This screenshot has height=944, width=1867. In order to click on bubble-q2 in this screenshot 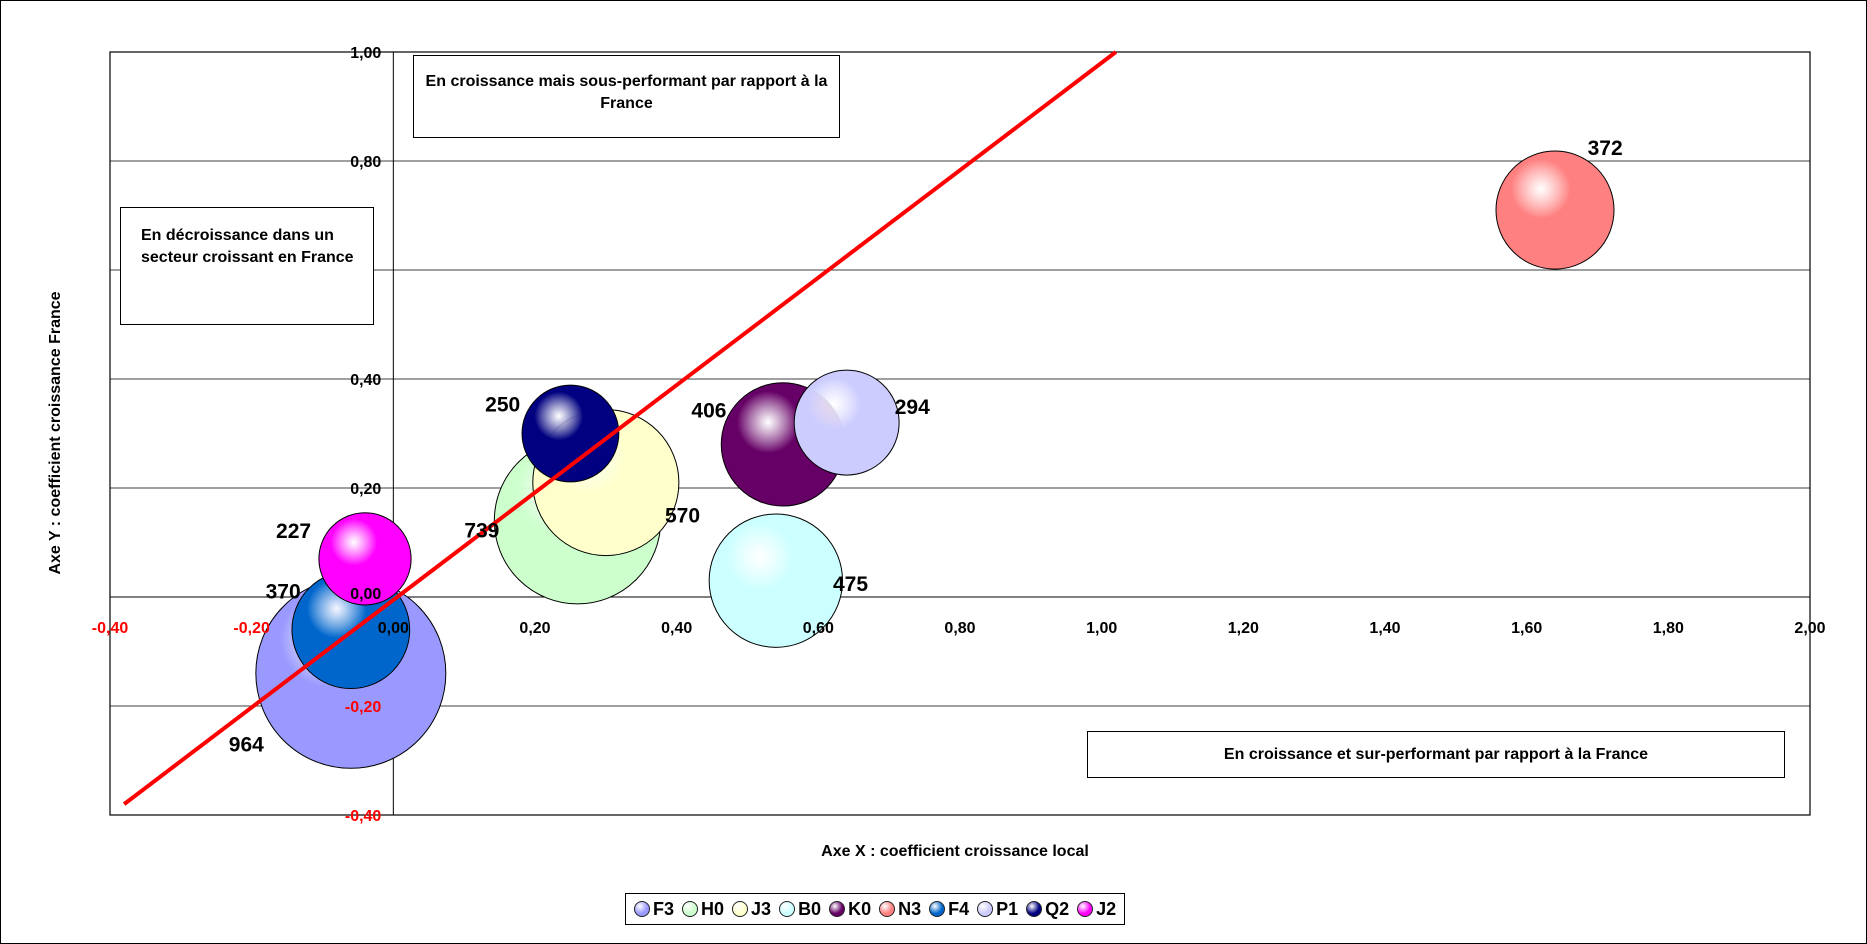, I will do `click(570, 433)`.